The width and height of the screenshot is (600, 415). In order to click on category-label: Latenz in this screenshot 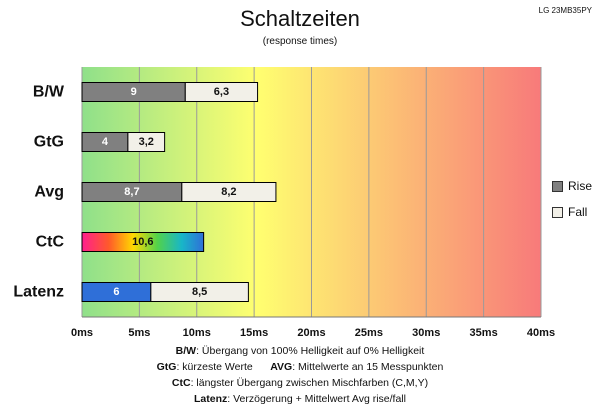, I will do `click(38, 292)`.